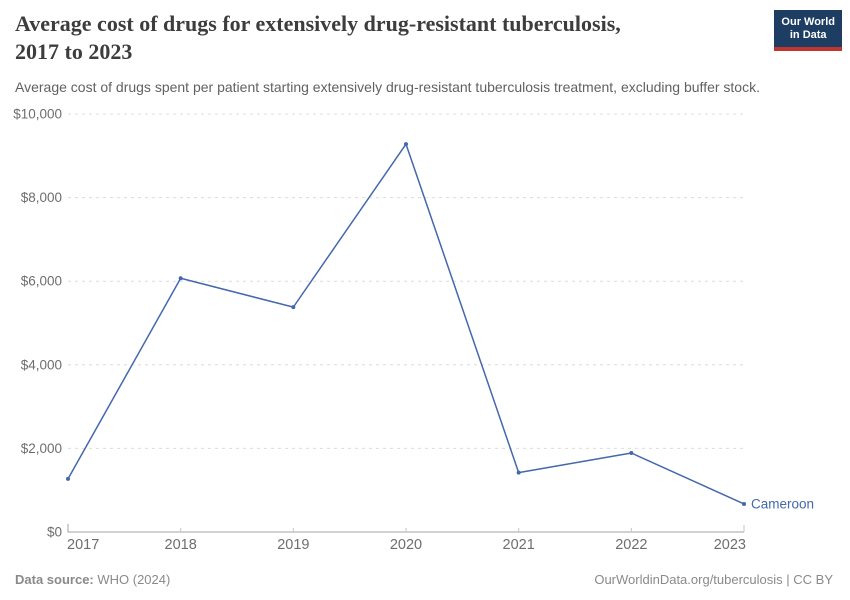 This screenshot has width=850, height=600. I want to click on y-axis-tick-label: $8,000, so click(41, 197).